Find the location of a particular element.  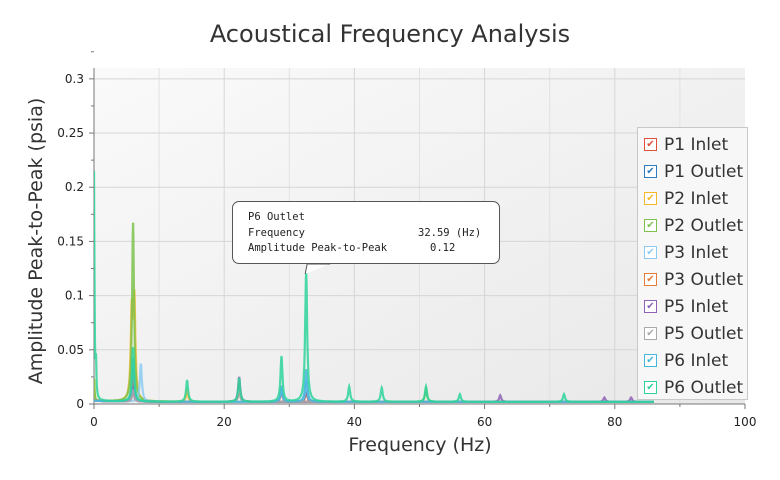

tooltip-pointer is located at coordinates (317, 269).